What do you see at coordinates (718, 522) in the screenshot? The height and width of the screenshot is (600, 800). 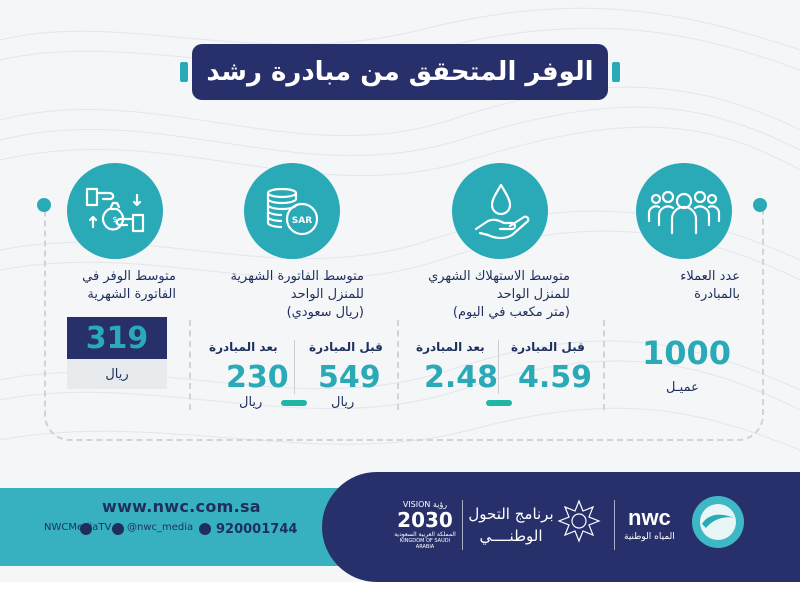 I see `nwc-drop-logo-icon` at bounding box center [718, 522].